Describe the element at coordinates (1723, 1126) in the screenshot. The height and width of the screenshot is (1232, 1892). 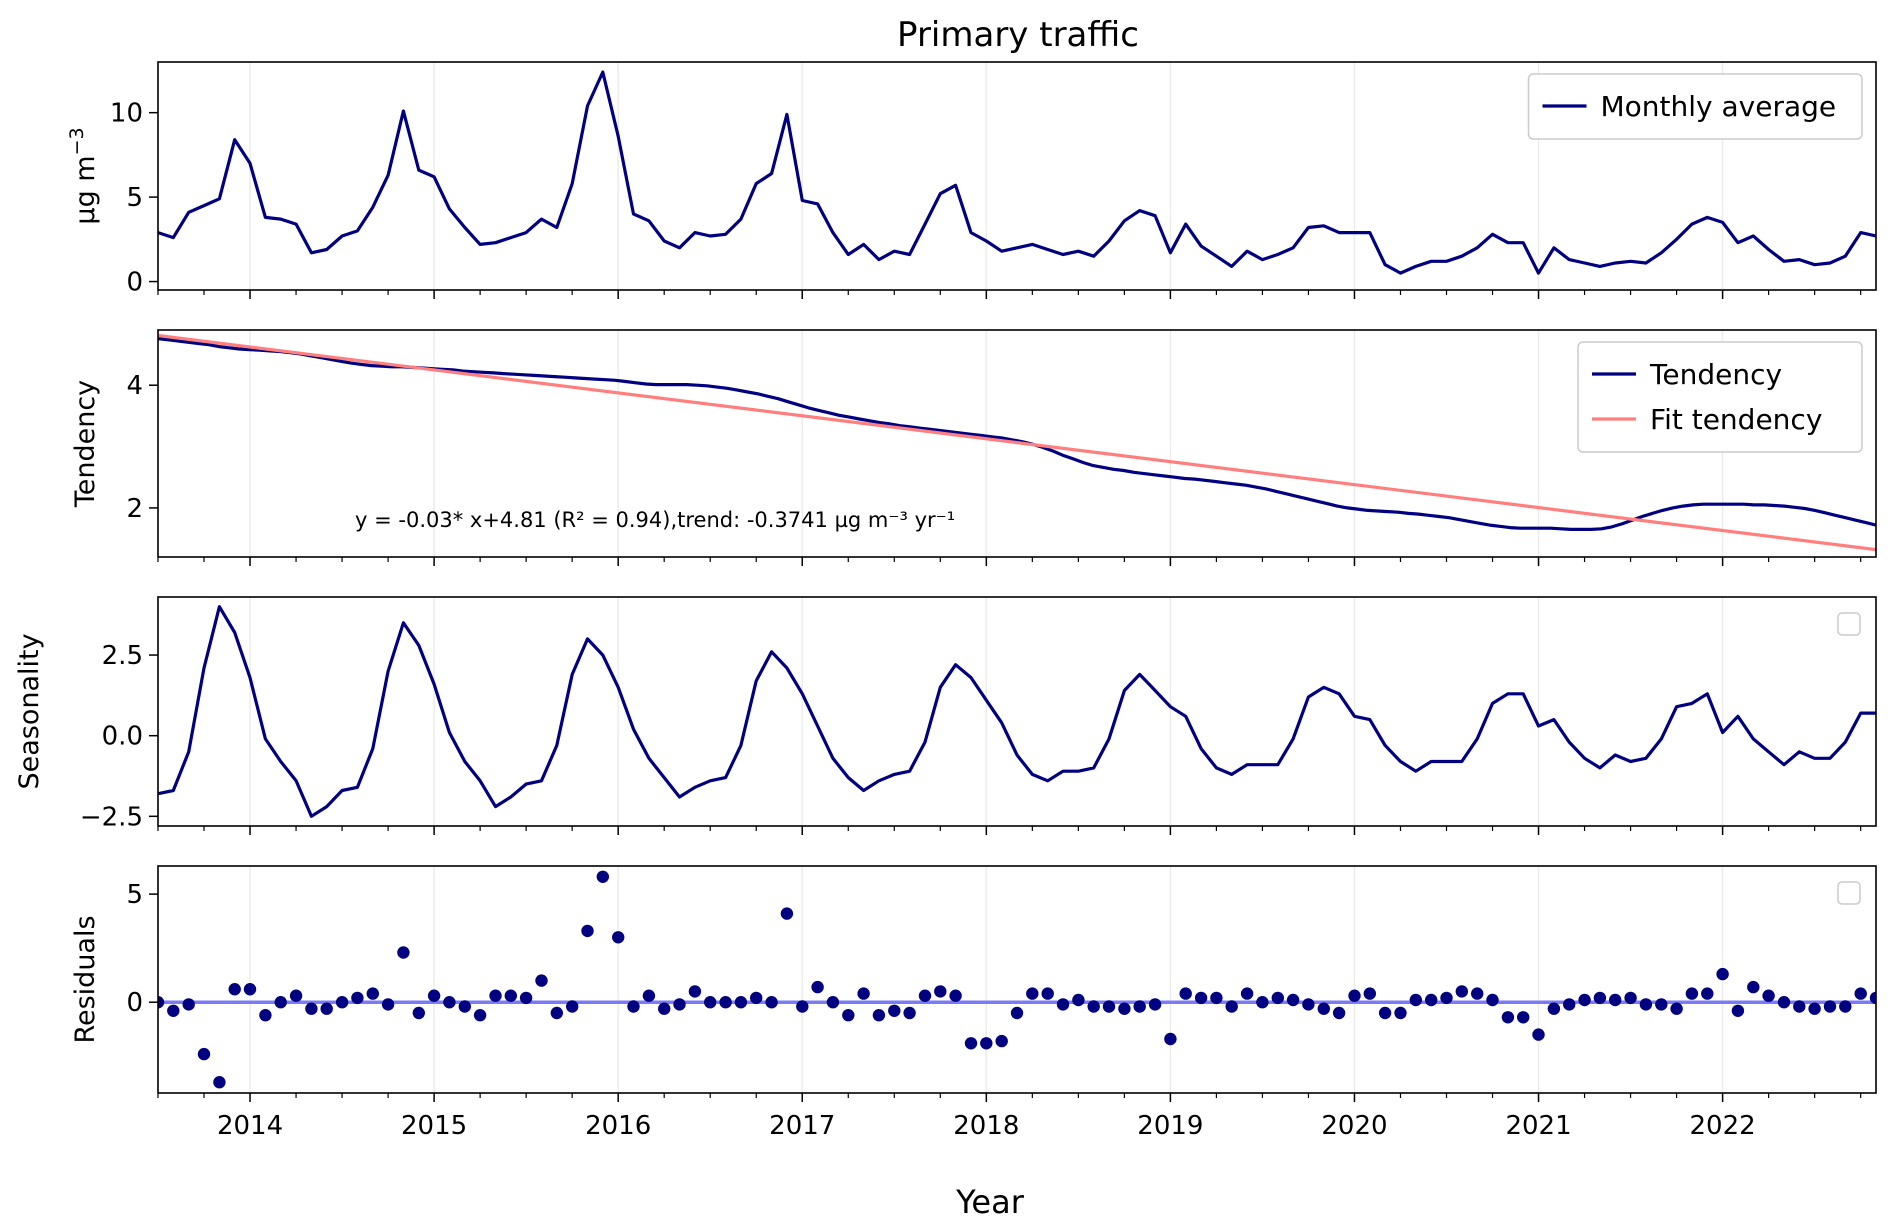
I see `x-tick-label-2022: 2022` at that location.